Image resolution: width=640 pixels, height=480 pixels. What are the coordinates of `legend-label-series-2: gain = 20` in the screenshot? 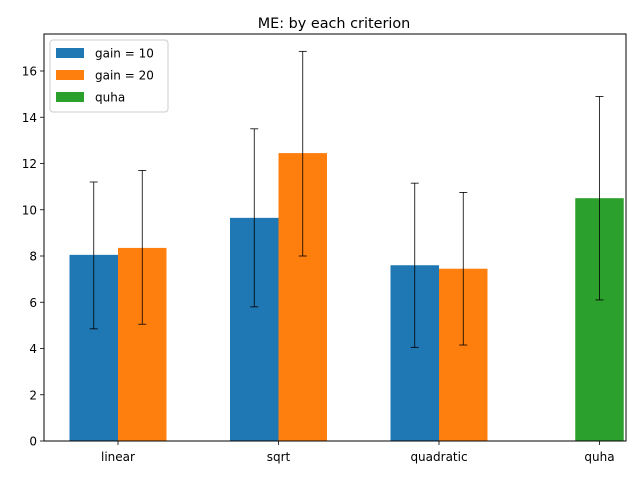 It's located at (124, 76).